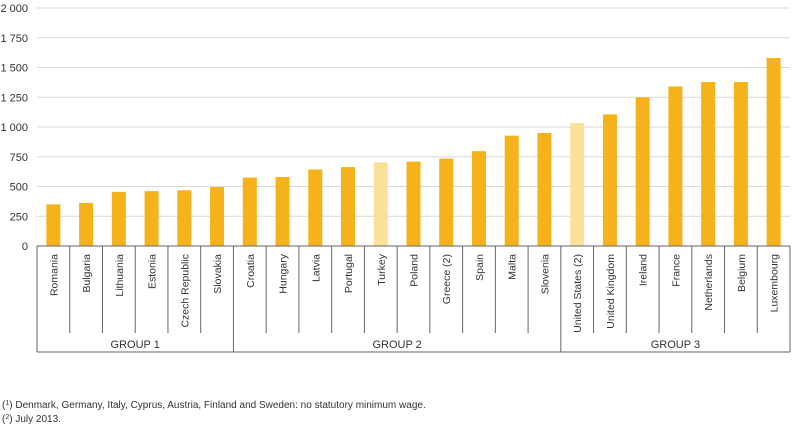  What do you see at coordinates (480, 267) in the screenshot?
I see `category-label: Spain` at bounding box center [480, 267].